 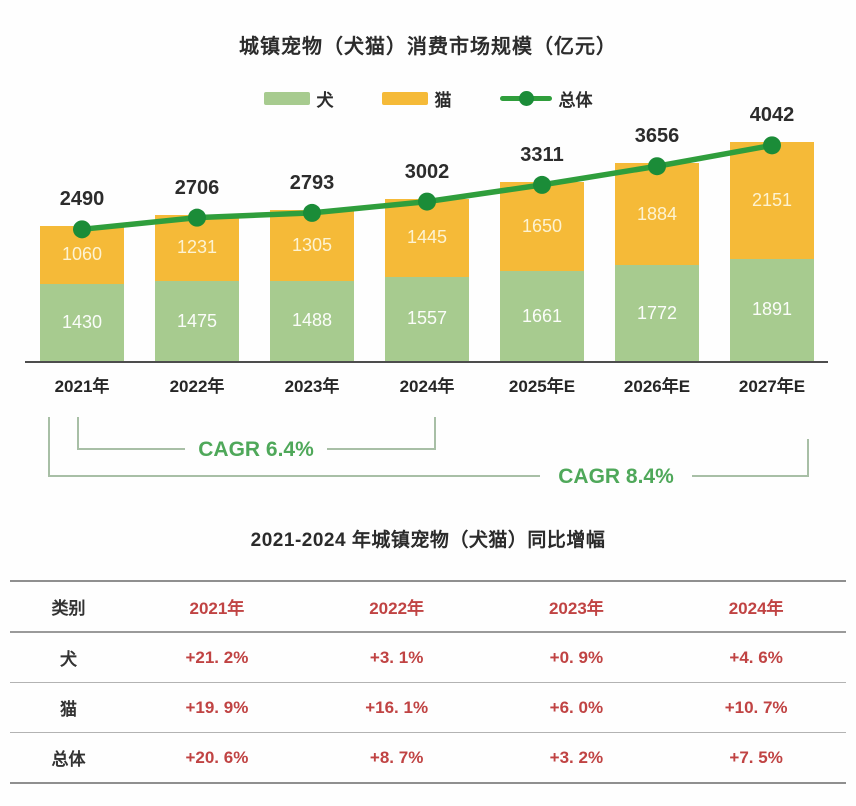 I want to click on stacked-bar: 1884 1772, so click(x=657, y=262).